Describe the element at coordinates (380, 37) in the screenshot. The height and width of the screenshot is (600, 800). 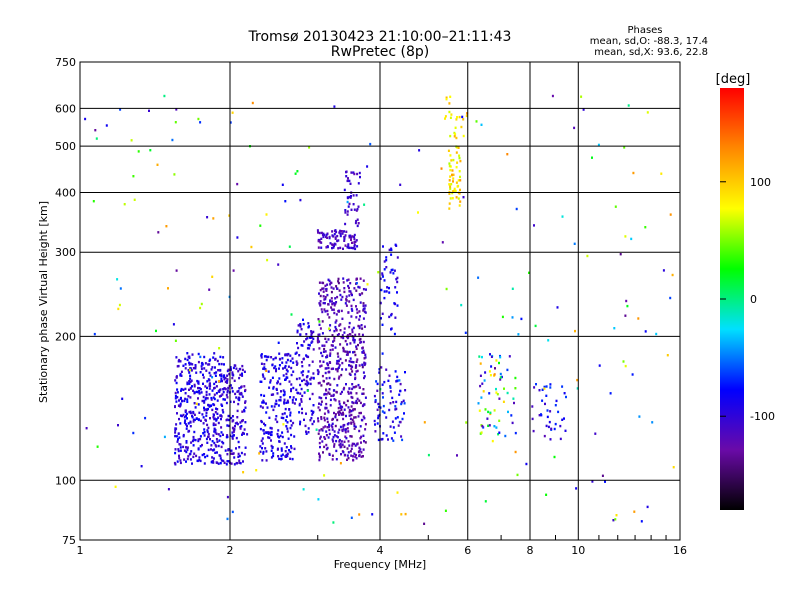
I see `chart-title: Tromsø 20130423 21:10:00–21:11:43` at that location.